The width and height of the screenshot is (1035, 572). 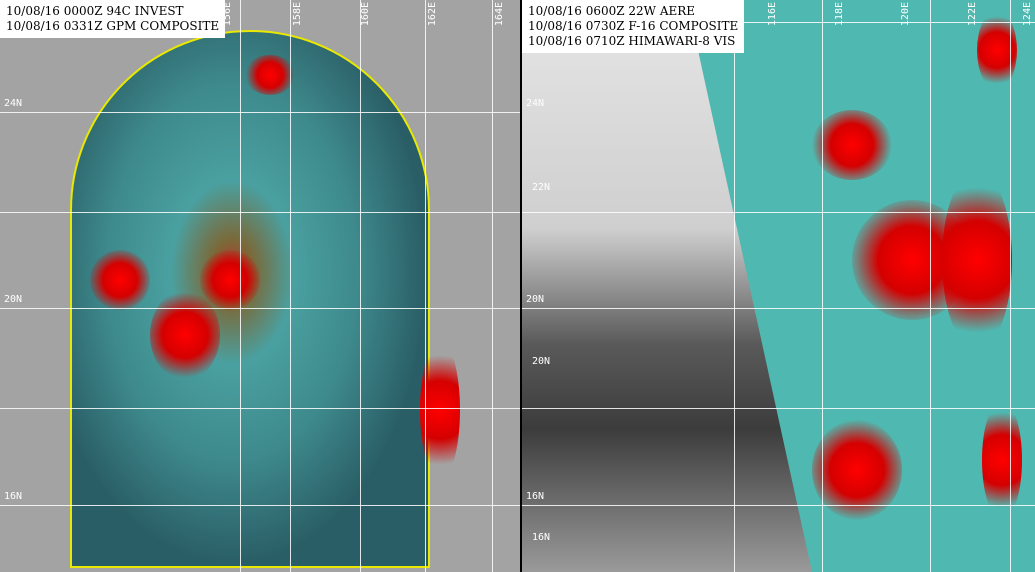 What do you see at coordinates (1027, 14) in the screenshot?
I see `lon-label: 124E` at bounding box center [1027, 14].